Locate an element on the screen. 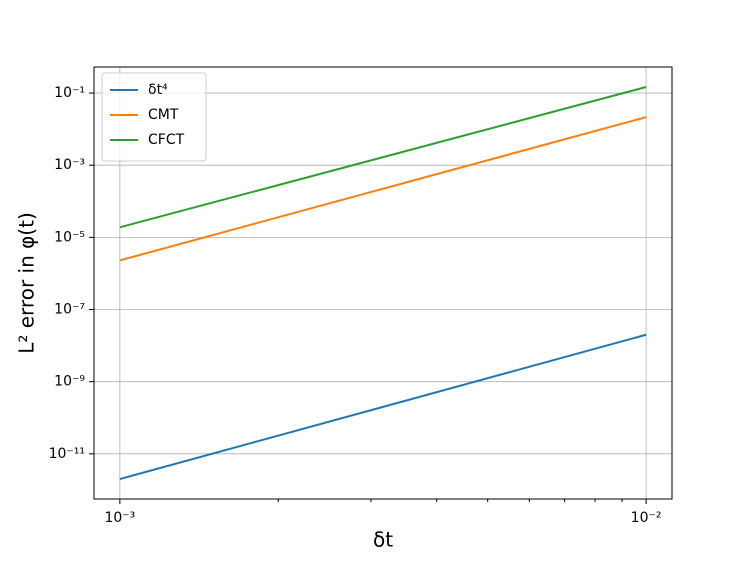 Image resolution: width=747 pixels, height=561 pixels. y-axis-label: L² error in φ(t) is located at coordinates (27, 283).